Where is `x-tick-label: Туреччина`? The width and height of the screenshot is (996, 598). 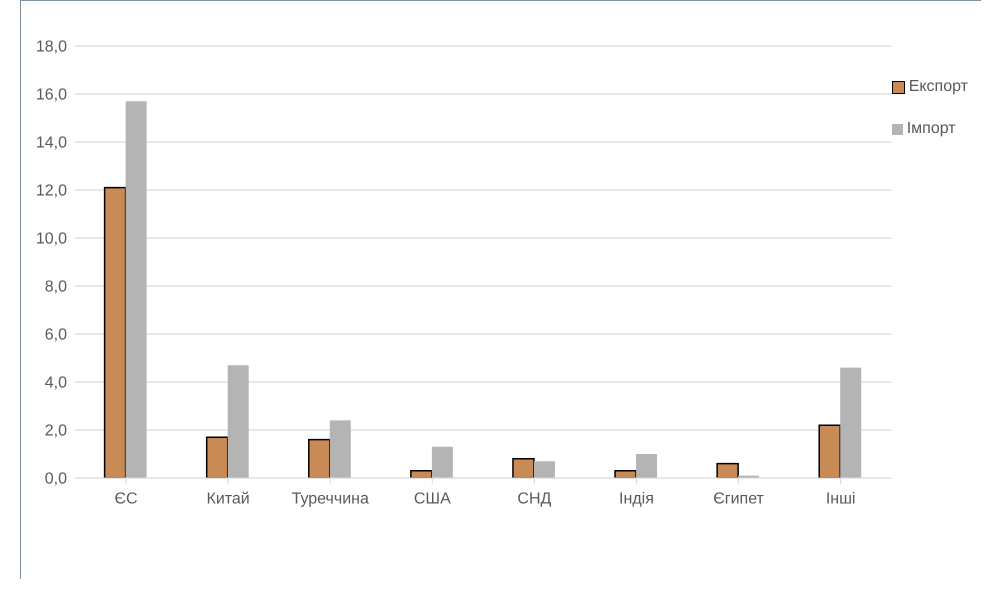
x-tick-label: Туреччина is located at coordinates (330, 499).